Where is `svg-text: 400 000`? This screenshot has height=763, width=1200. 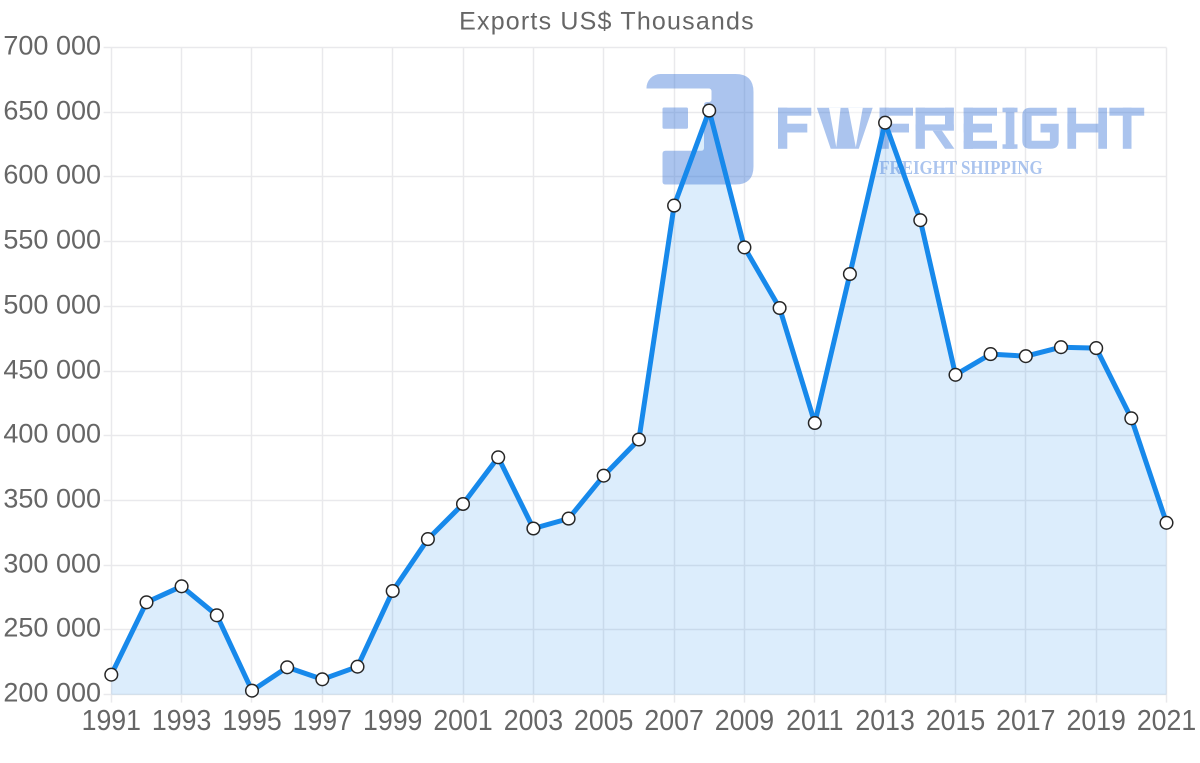 svg-text: 400 000 is located at coordinates (52, 433).